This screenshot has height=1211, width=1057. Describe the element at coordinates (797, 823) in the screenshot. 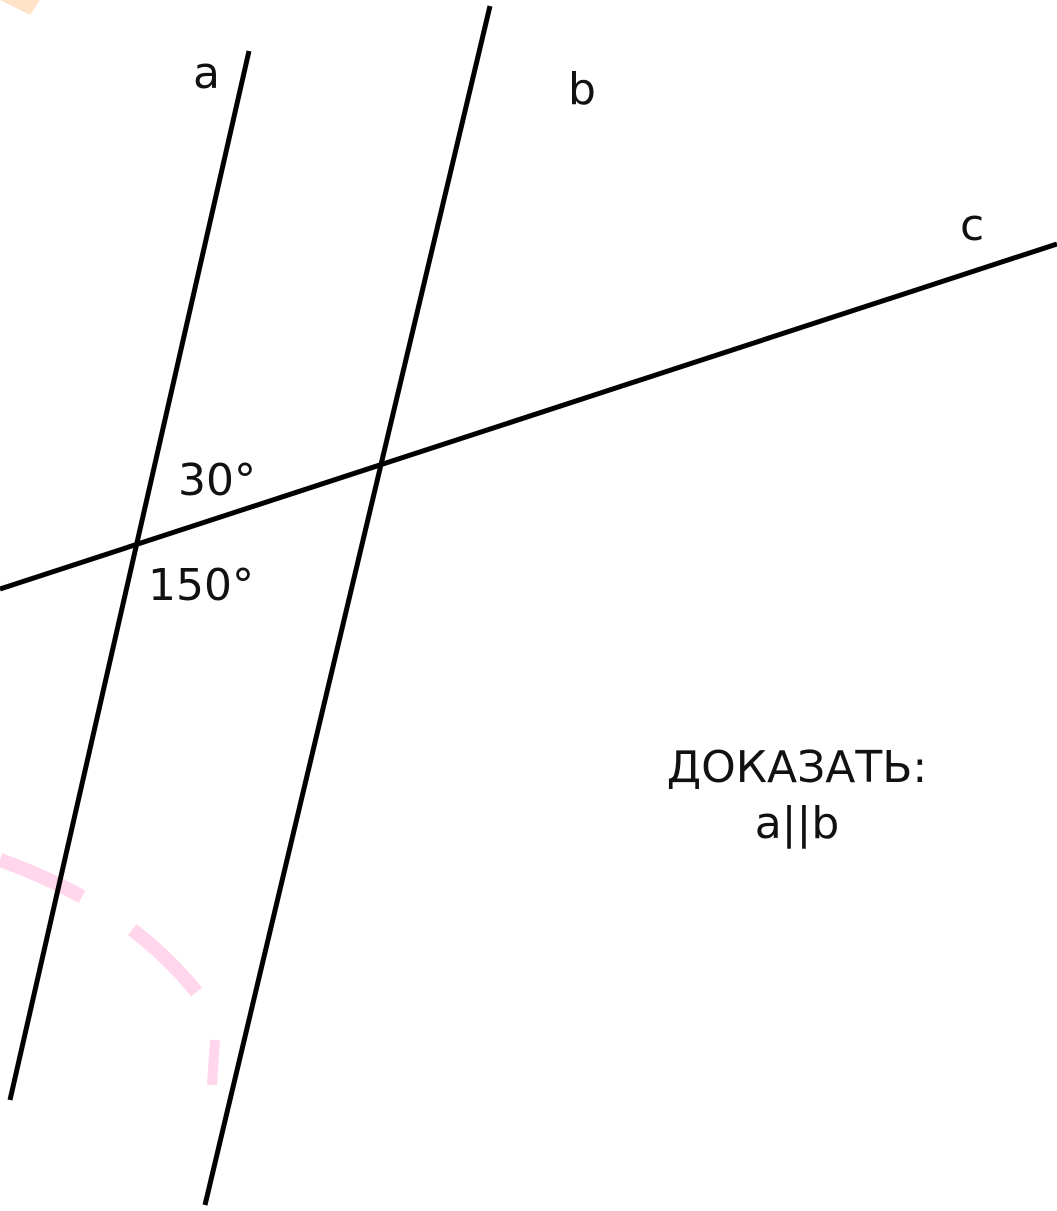

I see `task-statement: a||b` at that location.